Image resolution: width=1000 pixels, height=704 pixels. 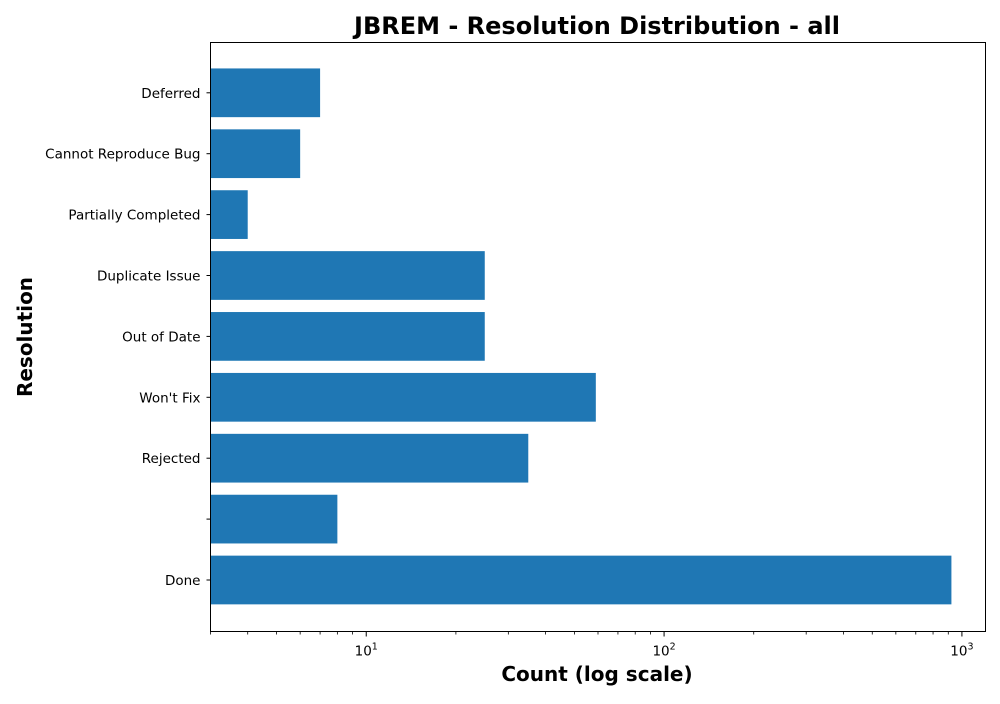 I want to click on x-tick-label: 10¹, so click(x=366, y=651).